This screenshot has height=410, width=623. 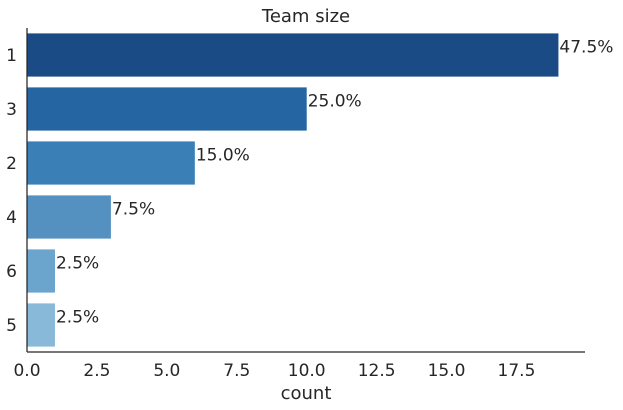 I want to click on y-tick-label-4: 4, so click(x=11, y=218).